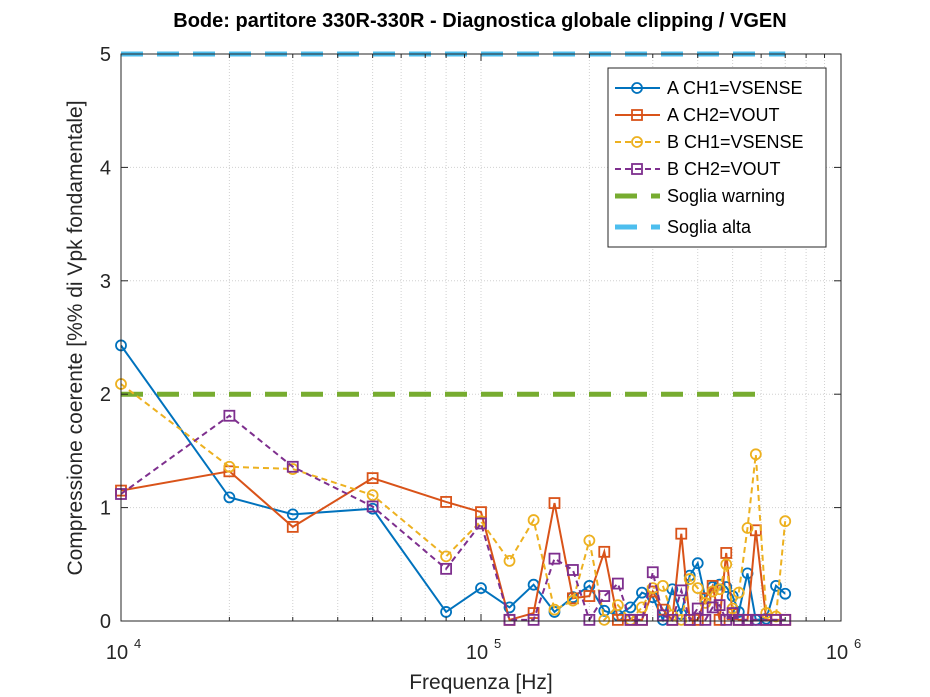 The width and height of the screenshot is (930, 697). What do you see at coordinates (105, 282) in the screenshot?
I see `y-tick-label: 3` at bounding box center [105, 282].